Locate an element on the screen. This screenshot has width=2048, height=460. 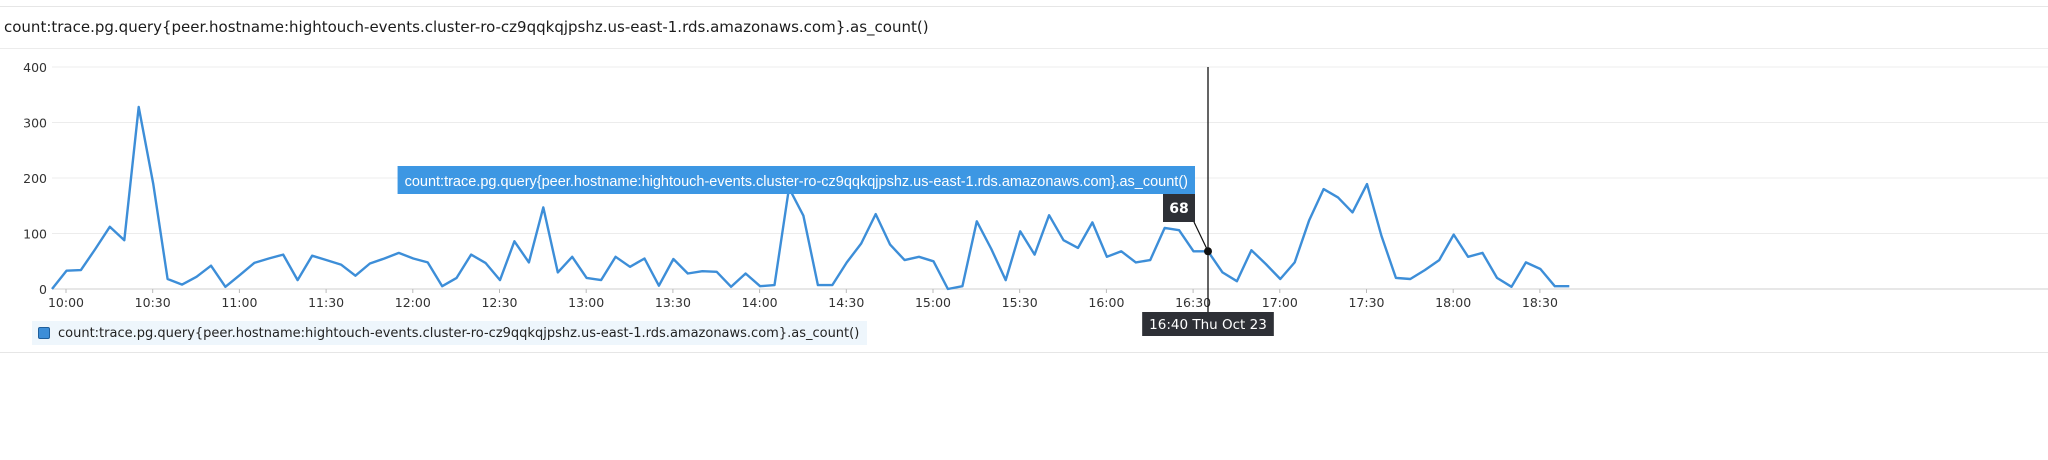
y-tick-label: 400 is located at coordinates (35, 67).